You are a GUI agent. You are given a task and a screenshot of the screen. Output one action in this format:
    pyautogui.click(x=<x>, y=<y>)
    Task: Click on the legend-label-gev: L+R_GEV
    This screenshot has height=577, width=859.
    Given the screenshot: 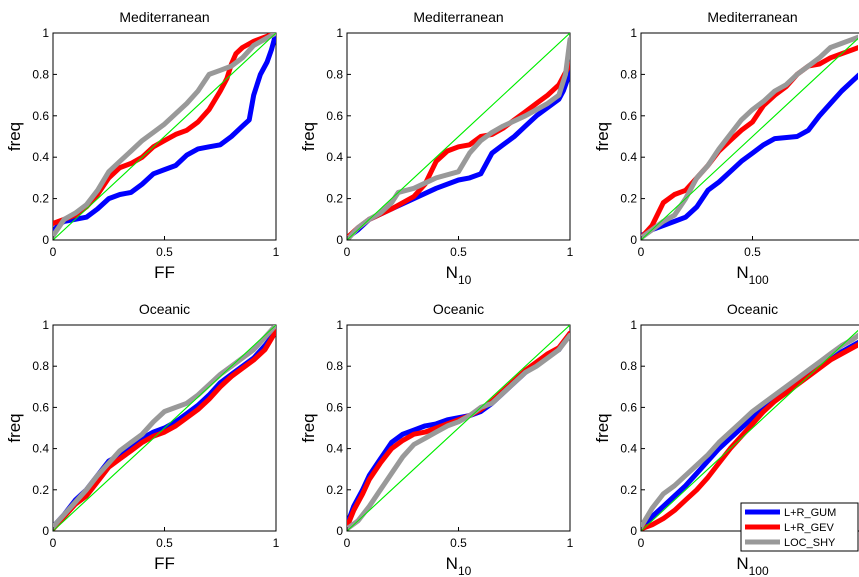 What is the action you would take?
    pyautogui.click(x=809, y=528)
    